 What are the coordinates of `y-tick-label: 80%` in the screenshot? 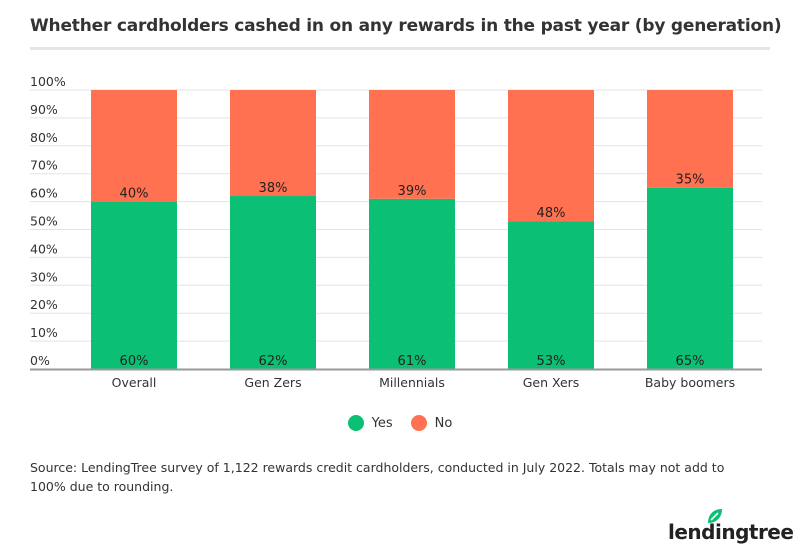 It's located at (44, 137).